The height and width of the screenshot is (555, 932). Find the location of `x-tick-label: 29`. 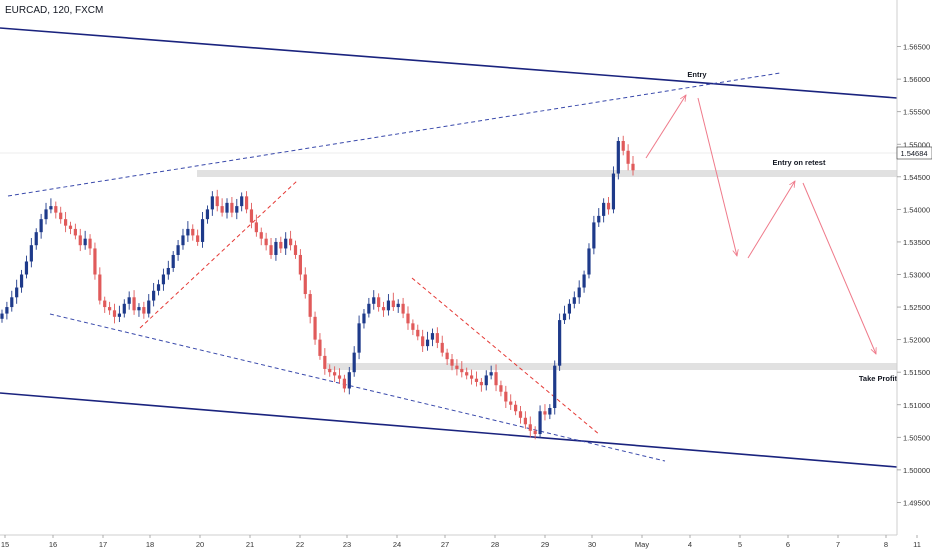

x-tick-label: 29 is located at coordinates (545, 544).